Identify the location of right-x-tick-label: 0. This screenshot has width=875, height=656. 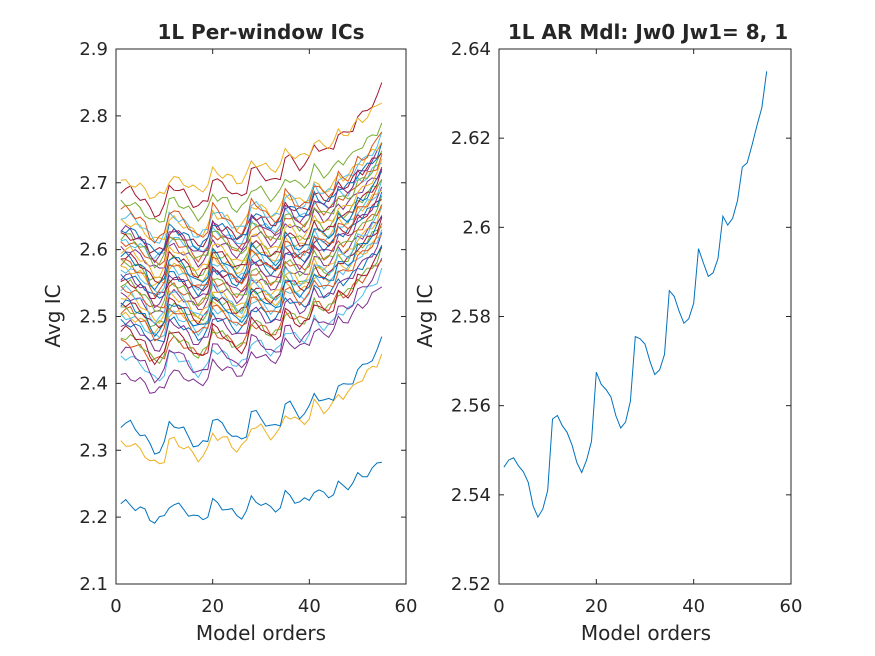
(498, 606).